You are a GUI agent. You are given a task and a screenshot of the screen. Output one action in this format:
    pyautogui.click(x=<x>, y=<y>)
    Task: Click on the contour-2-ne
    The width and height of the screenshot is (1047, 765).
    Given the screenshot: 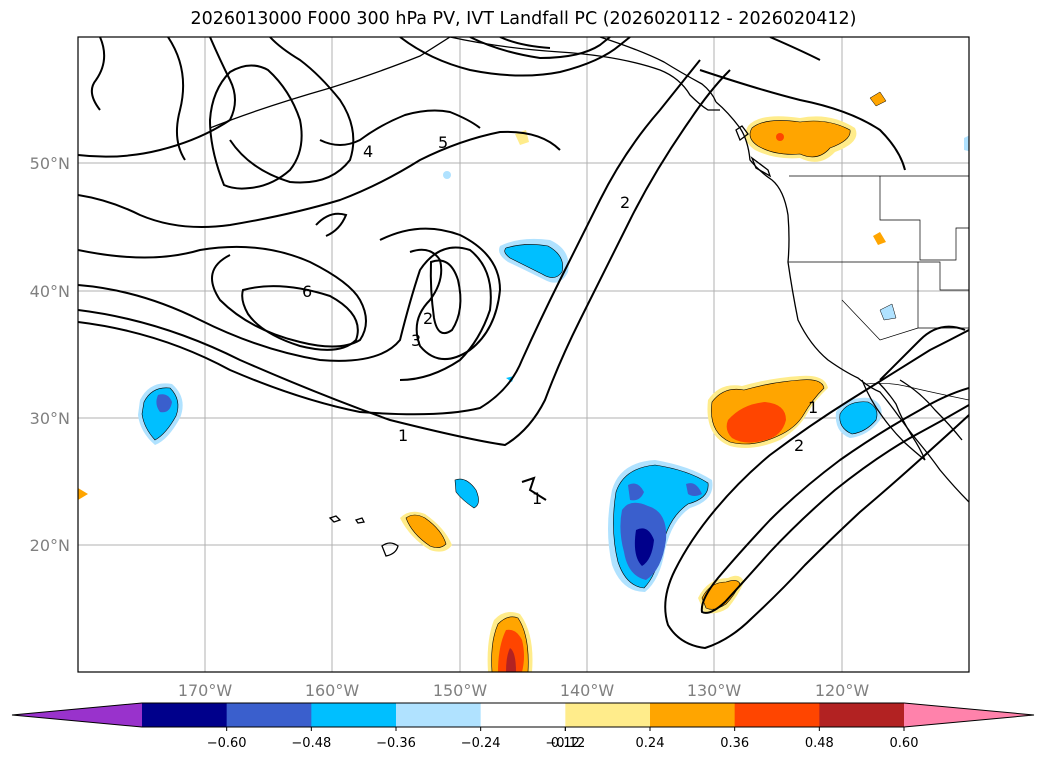 What is the action you would take?
    pyautogui.click(x=802, y=120)
    